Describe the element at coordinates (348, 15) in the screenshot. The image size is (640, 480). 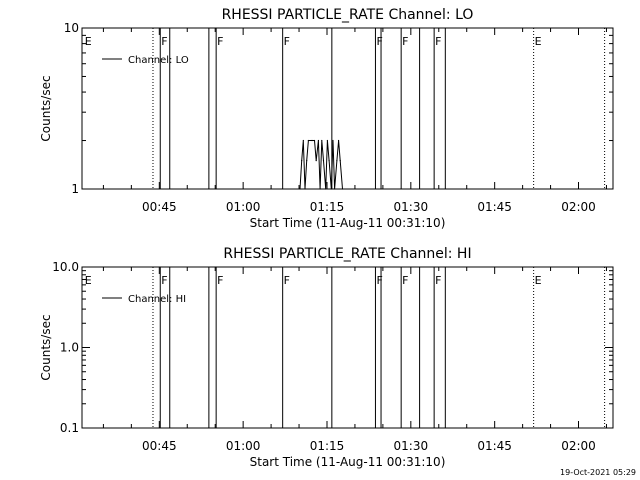
I see `panel1-title: RHESSI PARTICLE_RATE Channel: LO` at that location.